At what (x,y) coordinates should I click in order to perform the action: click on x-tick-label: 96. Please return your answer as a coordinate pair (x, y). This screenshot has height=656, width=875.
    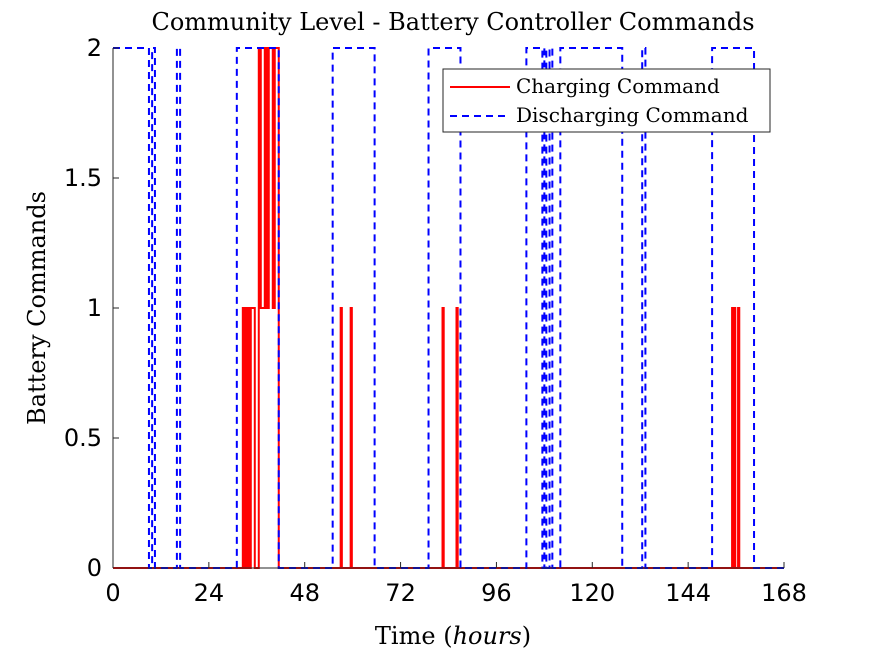
    Looking at the image, I should click on (496, 593).